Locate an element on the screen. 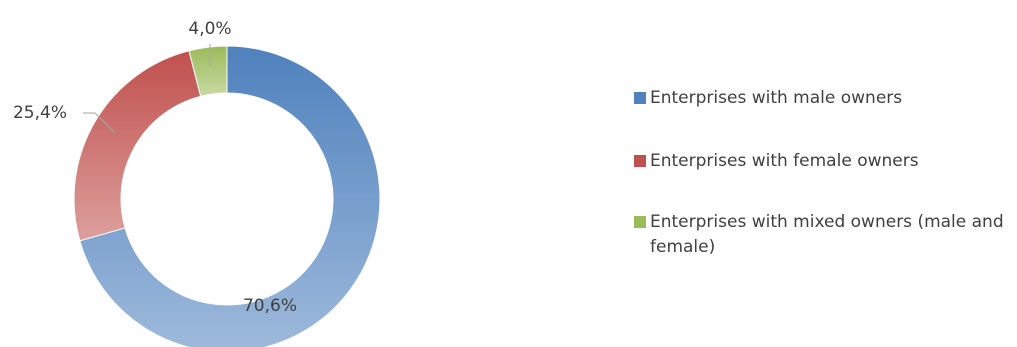 The image size is (1017, 347). chart-leader-lines is located at coordinates (147, 89).